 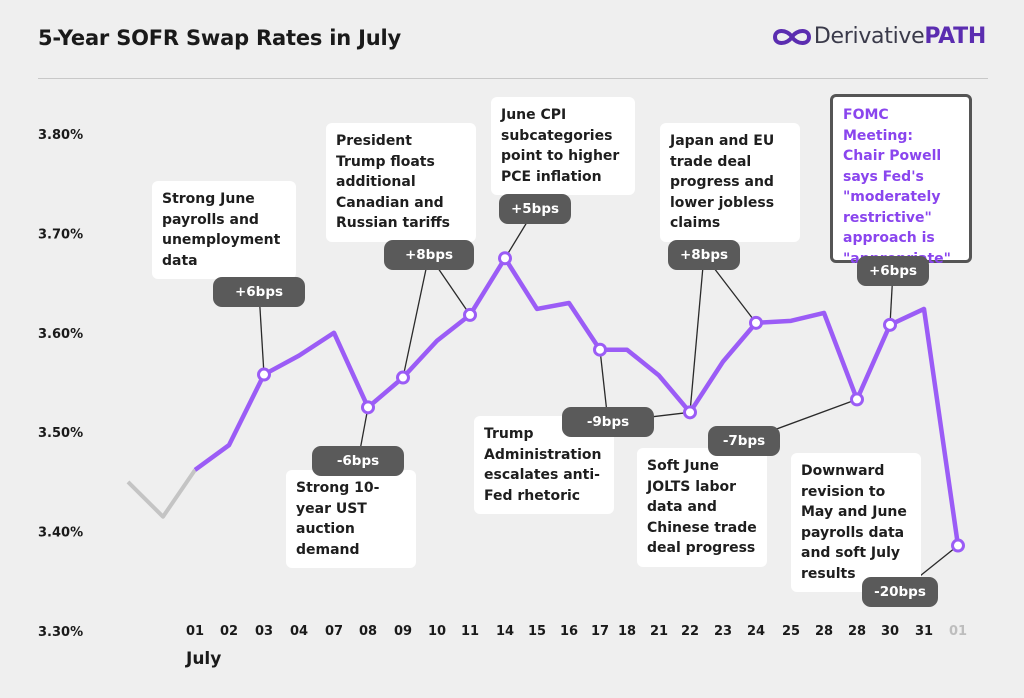 I want to click on x-tick-label: 14, so click(x=505, y=631).